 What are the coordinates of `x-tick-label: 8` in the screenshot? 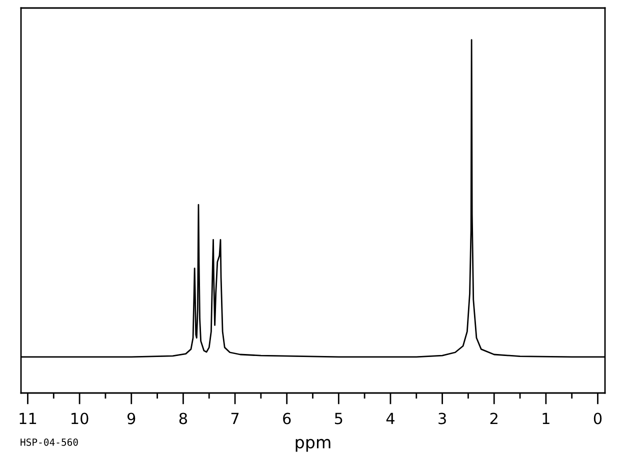 It's located at (183, 418).